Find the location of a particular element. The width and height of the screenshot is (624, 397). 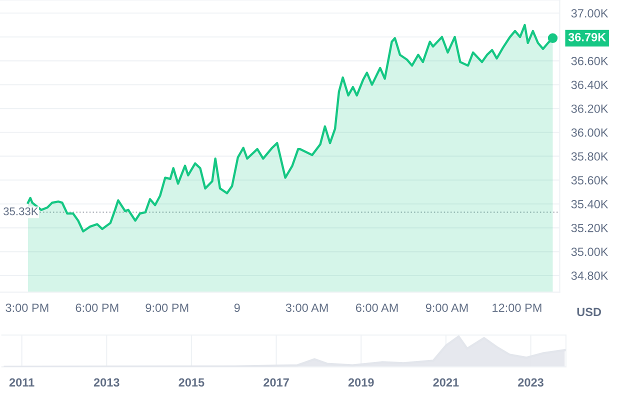

y-tick-label: 36.20K is located at coordinates (589, 108).